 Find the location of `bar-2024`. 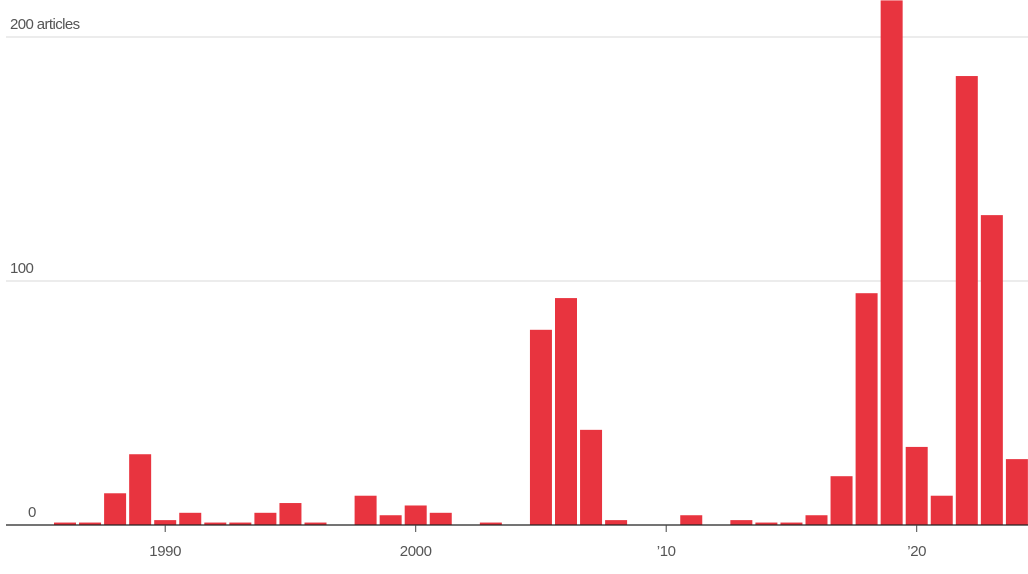

bar-2024 is located at coordinates (1016, 492).